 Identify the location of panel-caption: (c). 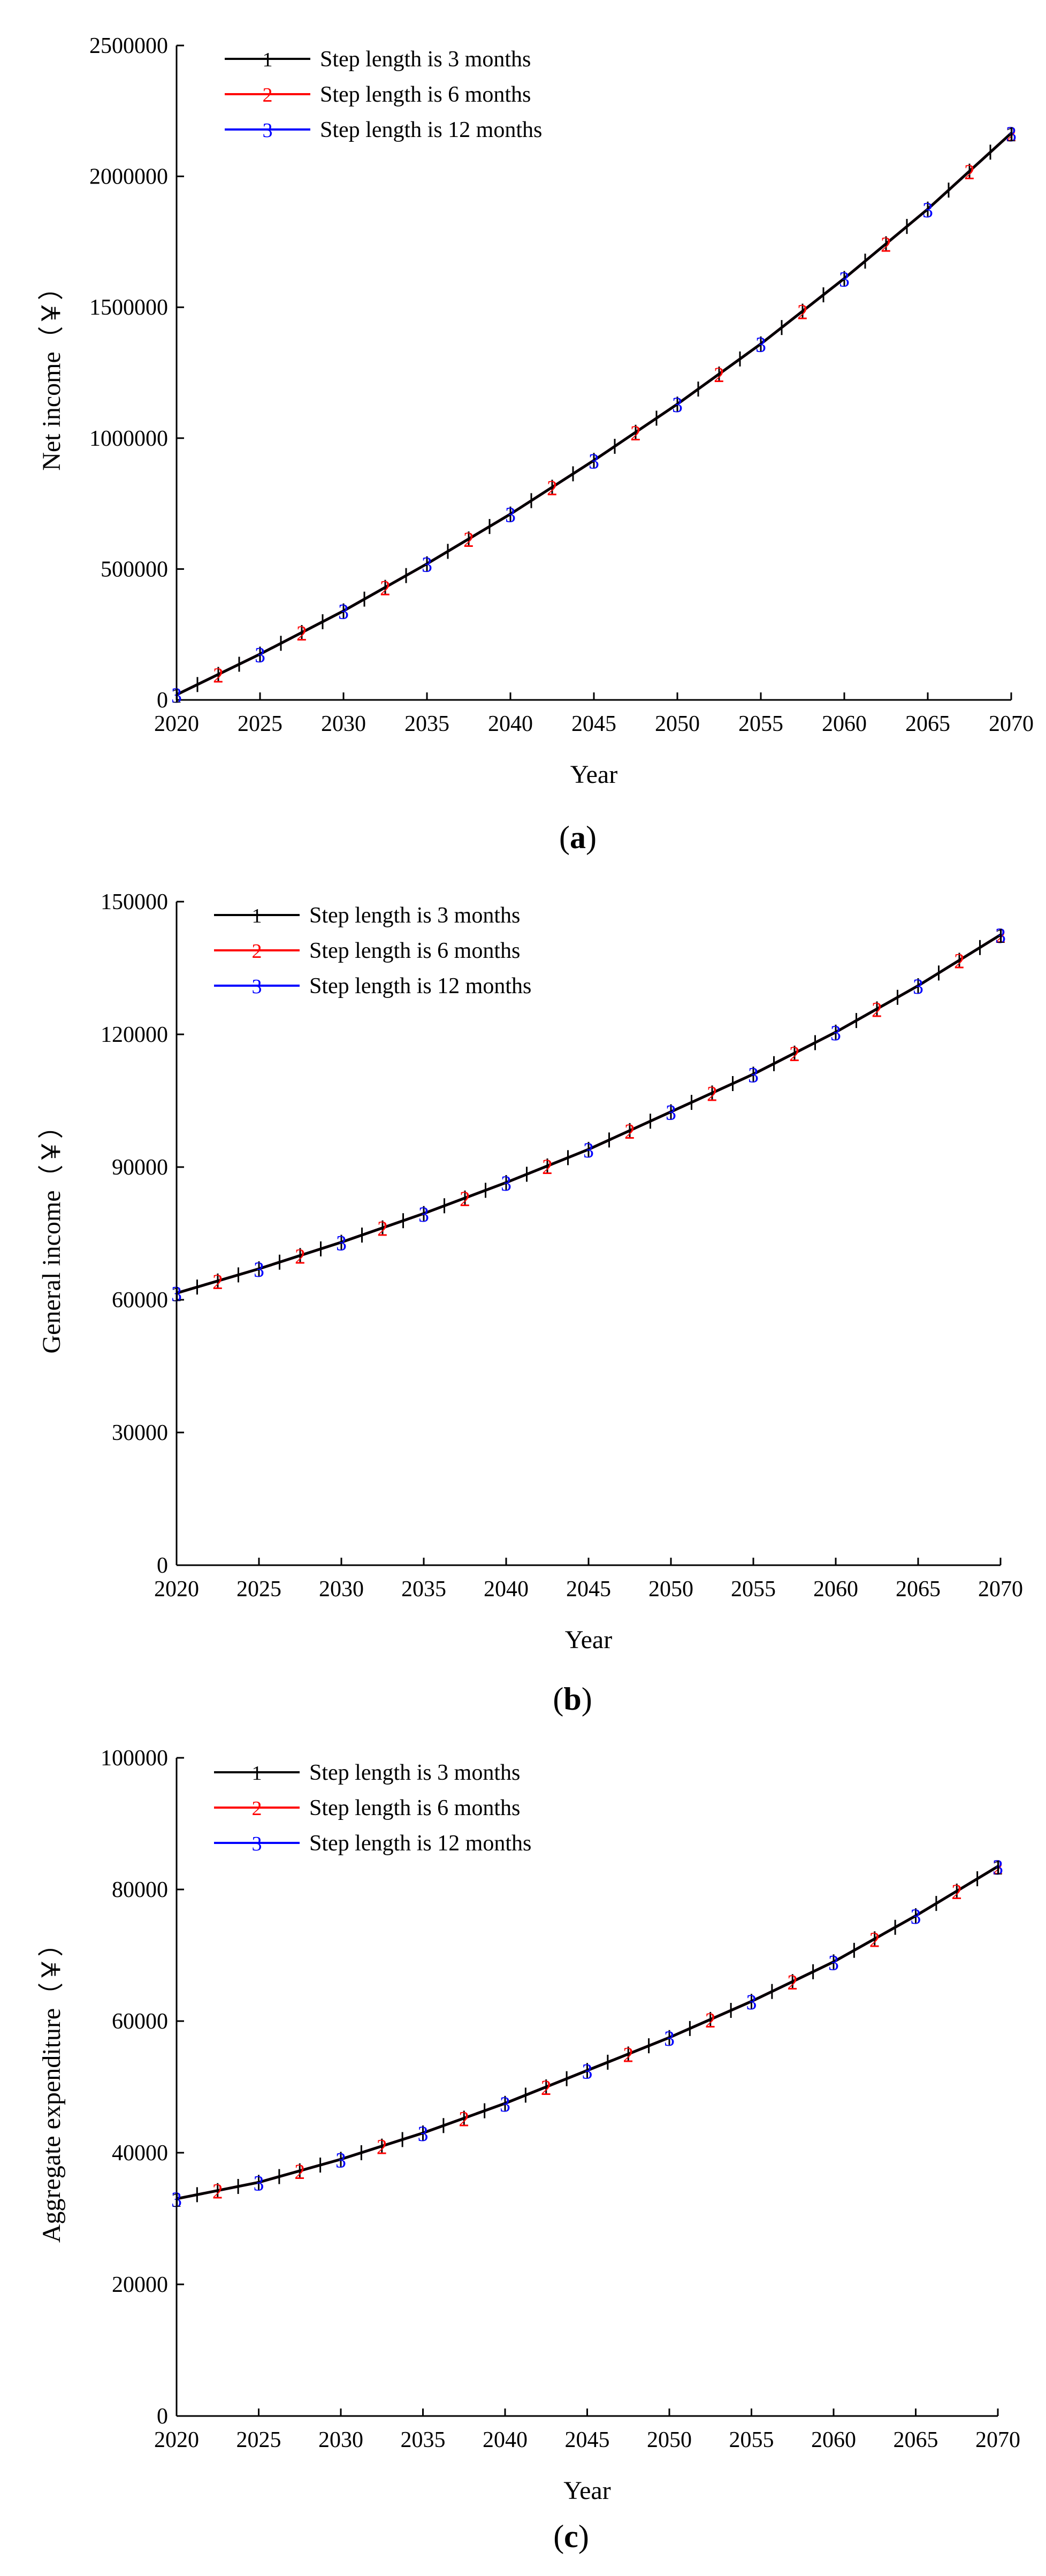
(571, 2536).